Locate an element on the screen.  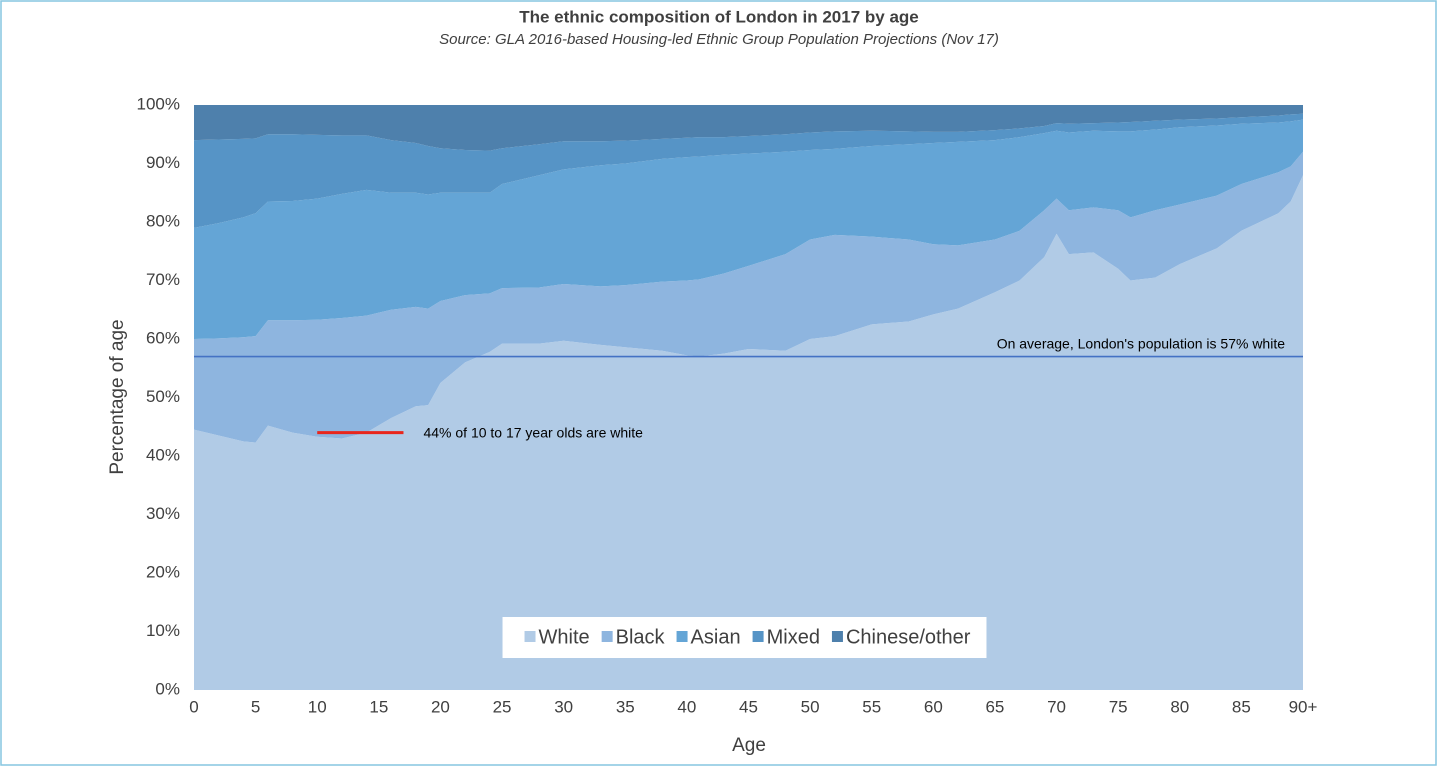
x-tick-label: 60 is located at coordinates (933, 706).